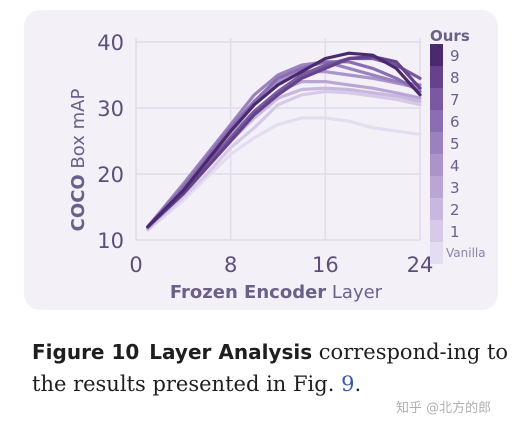  Describe the element at coordinates (444, 408) in the screenshot. I see `watermark: 知乎 @北方的郎` at that location.